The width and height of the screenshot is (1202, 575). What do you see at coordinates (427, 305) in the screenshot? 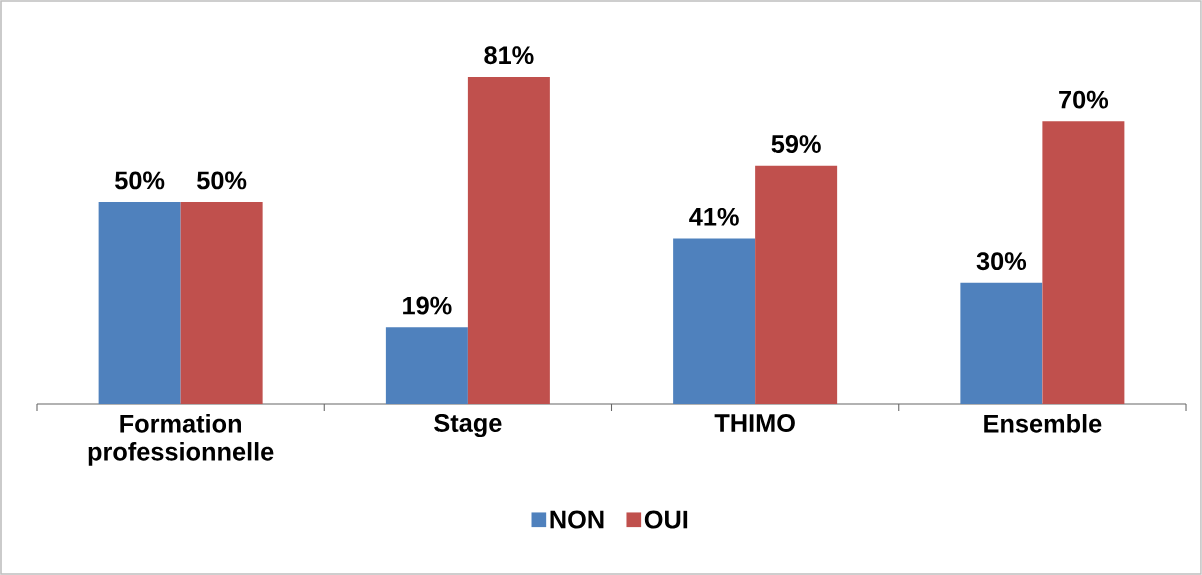
I see `data-label: 19%` at bounding box center [427, 305].